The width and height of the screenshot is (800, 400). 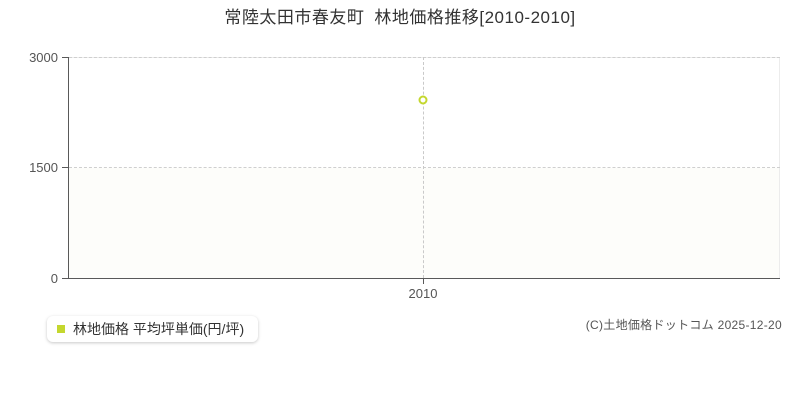 What do you see at coordinates (43, 57) in the screenshot?
I see `y-tick-label-3000: 3000` at bounding box center [43, 57].